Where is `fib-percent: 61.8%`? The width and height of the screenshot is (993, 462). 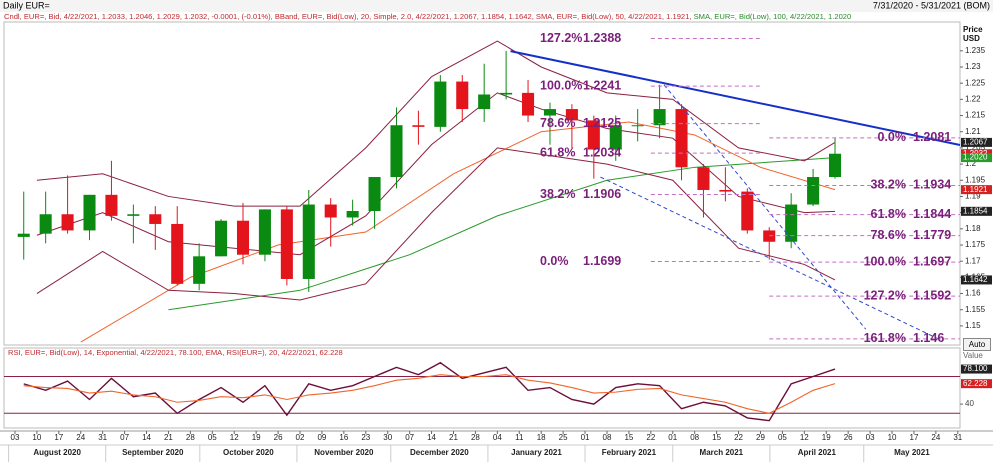 fib-percent: 61.8% is located at coordinates (557, 152).